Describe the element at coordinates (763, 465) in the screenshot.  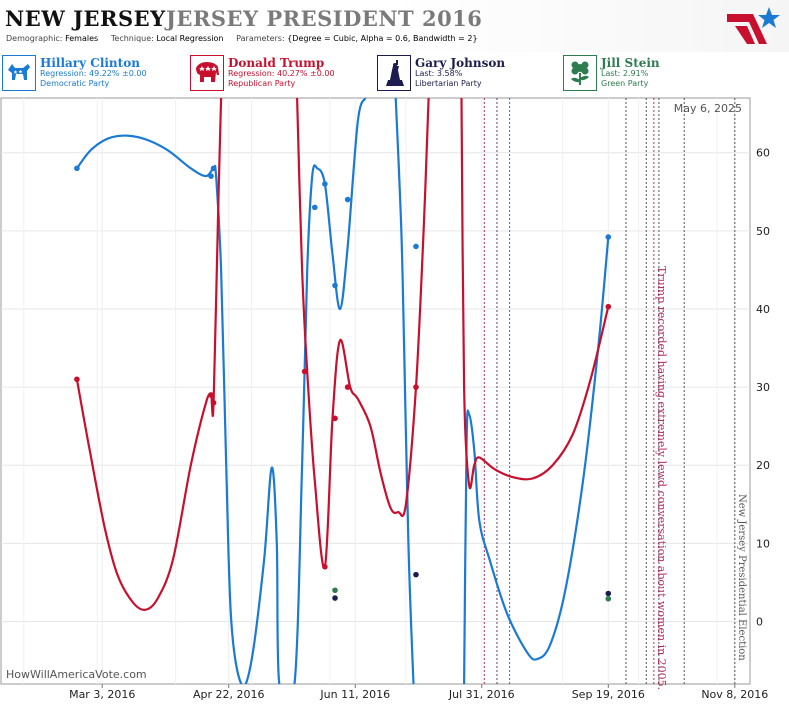
I see `y-tick-label: 20` at that location.